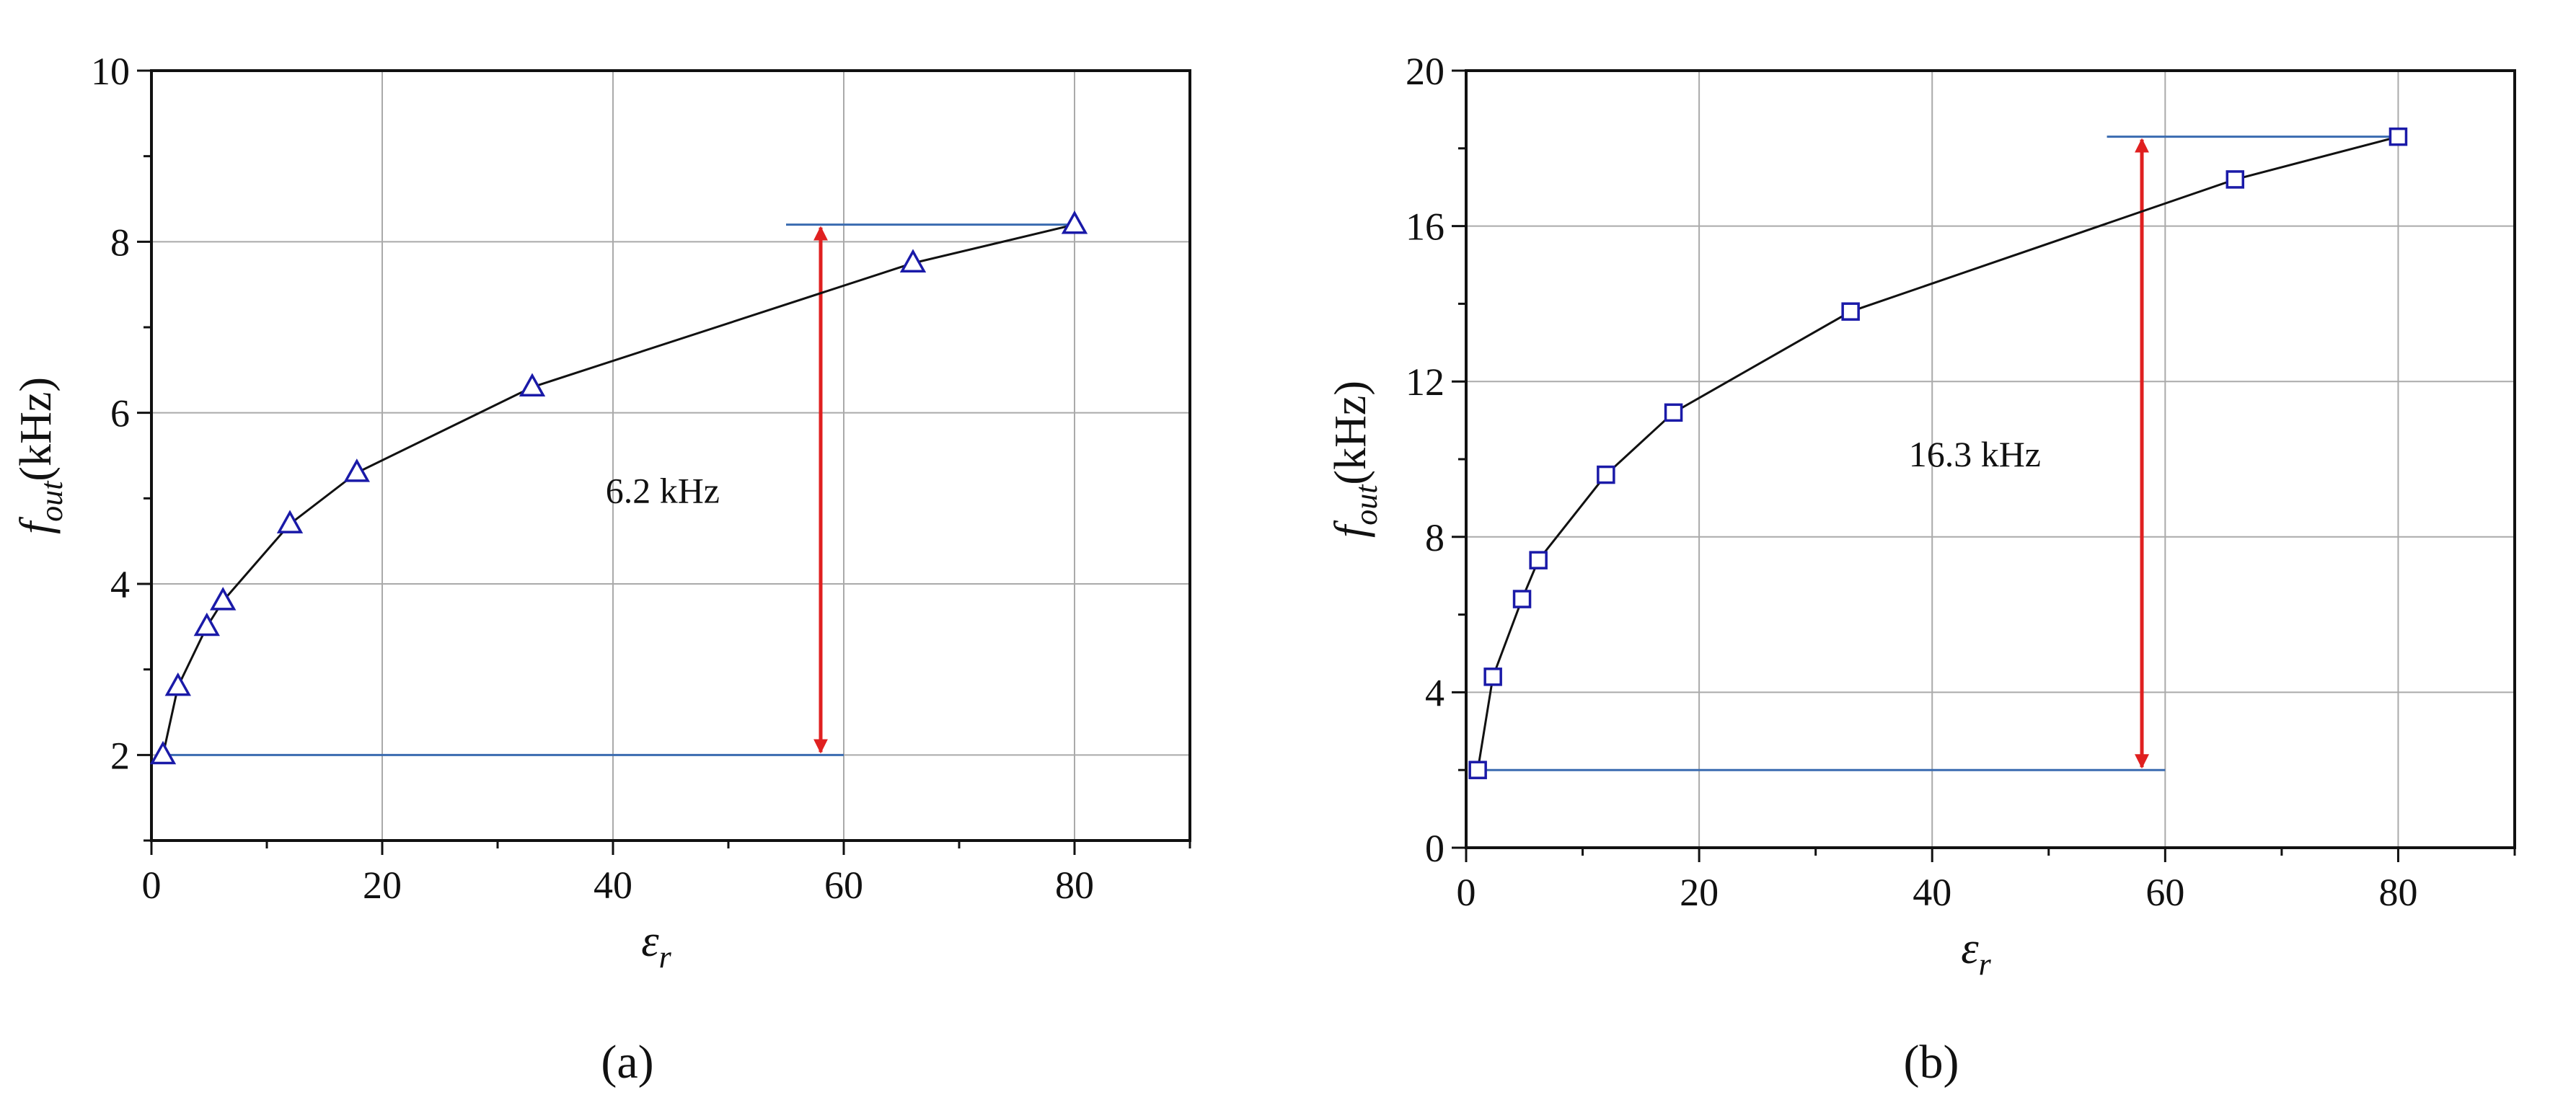 This screenshot has height=1113, width=2576. I want to click on y-tick-label: 6, so click(120, 413).